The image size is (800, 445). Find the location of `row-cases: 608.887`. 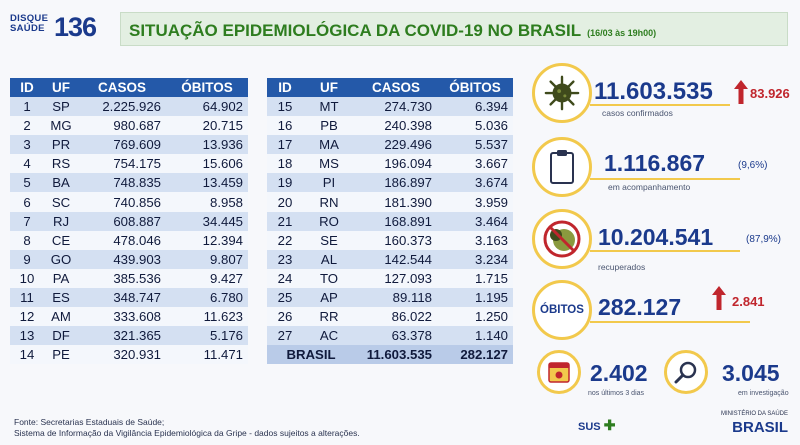

row-cases: 608.887 is located at coordinates (122, 221).